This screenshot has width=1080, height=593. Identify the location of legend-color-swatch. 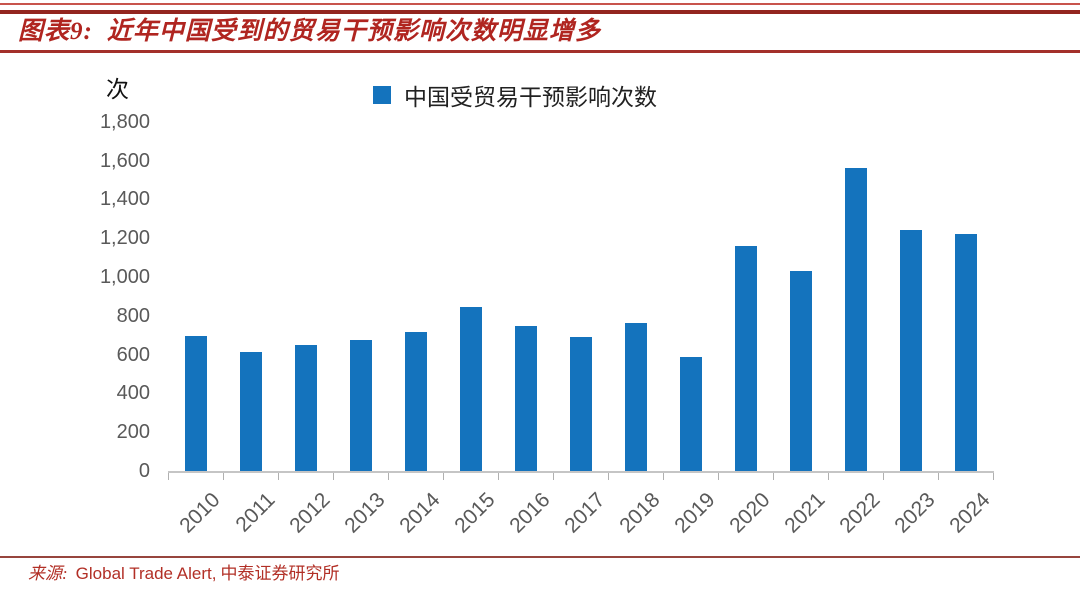
(382, 95).